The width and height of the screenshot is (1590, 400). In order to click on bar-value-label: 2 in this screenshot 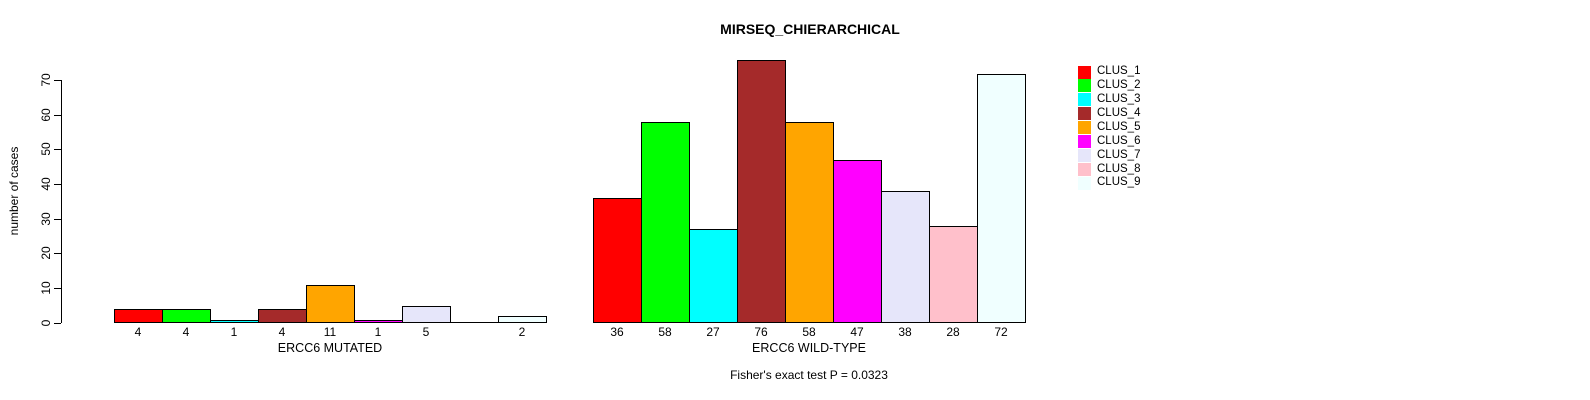, I will do `click(522, 332)`.